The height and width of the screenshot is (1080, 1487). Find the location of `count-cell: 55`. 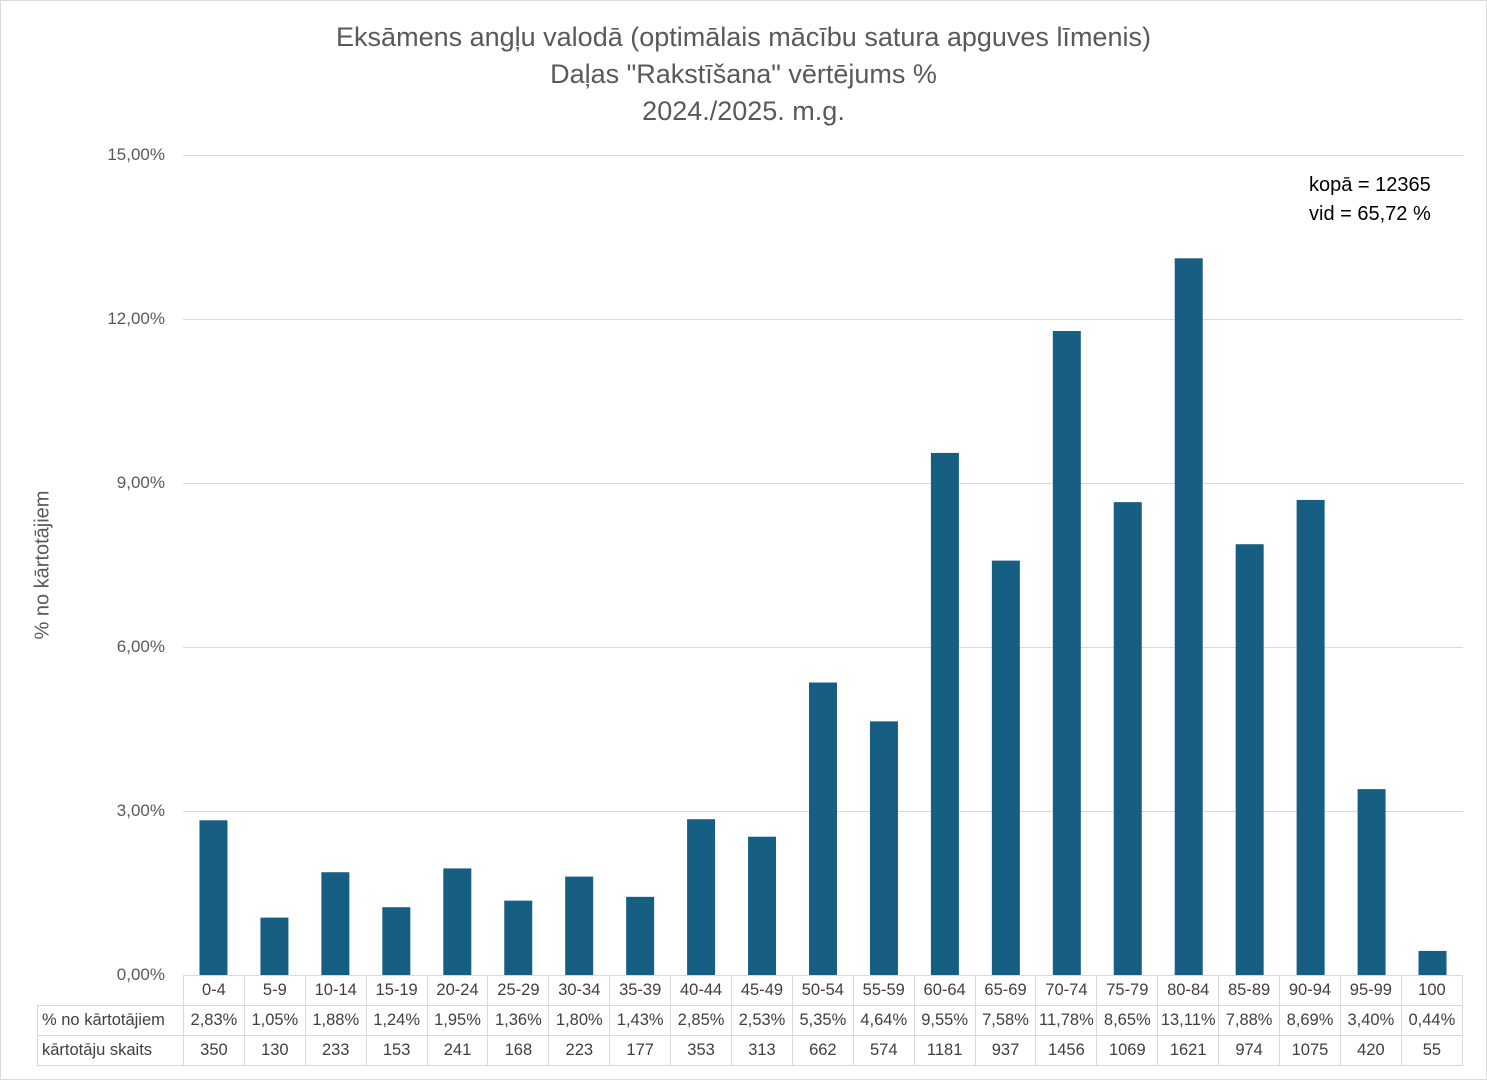

count-cell: 55 is located at coordinates (1432, 1050).